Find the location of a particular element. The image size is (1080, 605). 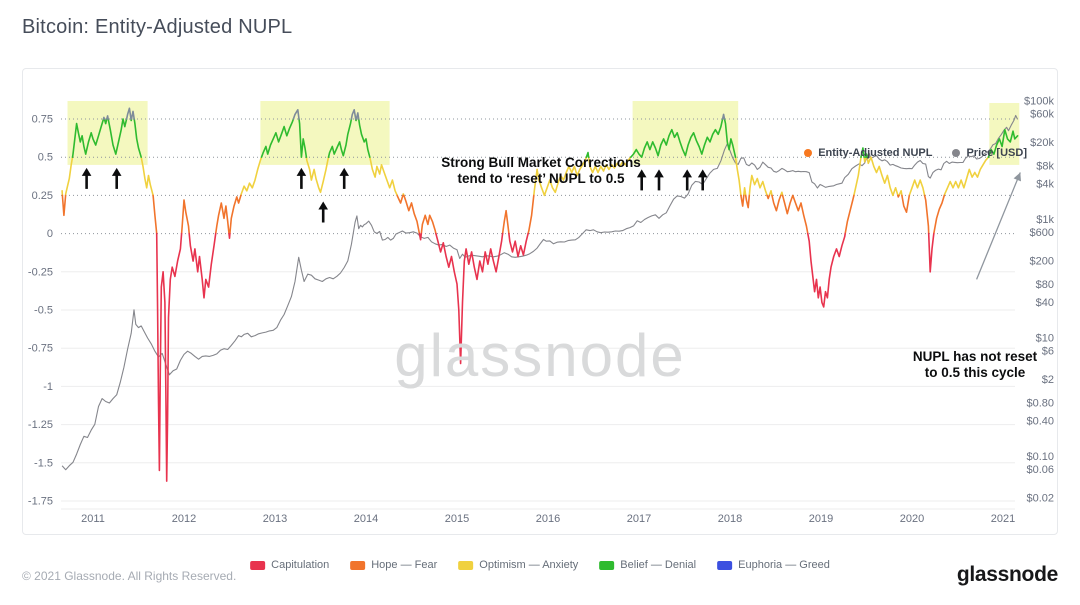

pointer-arrow-line is located at coordinates (998, 226).